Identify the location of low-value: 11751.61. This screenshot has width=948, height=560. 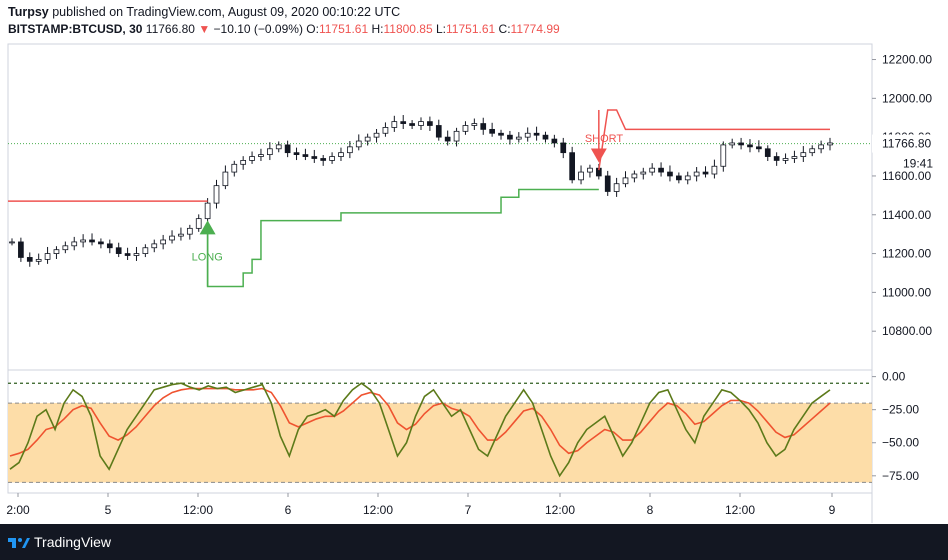
(471, 29).